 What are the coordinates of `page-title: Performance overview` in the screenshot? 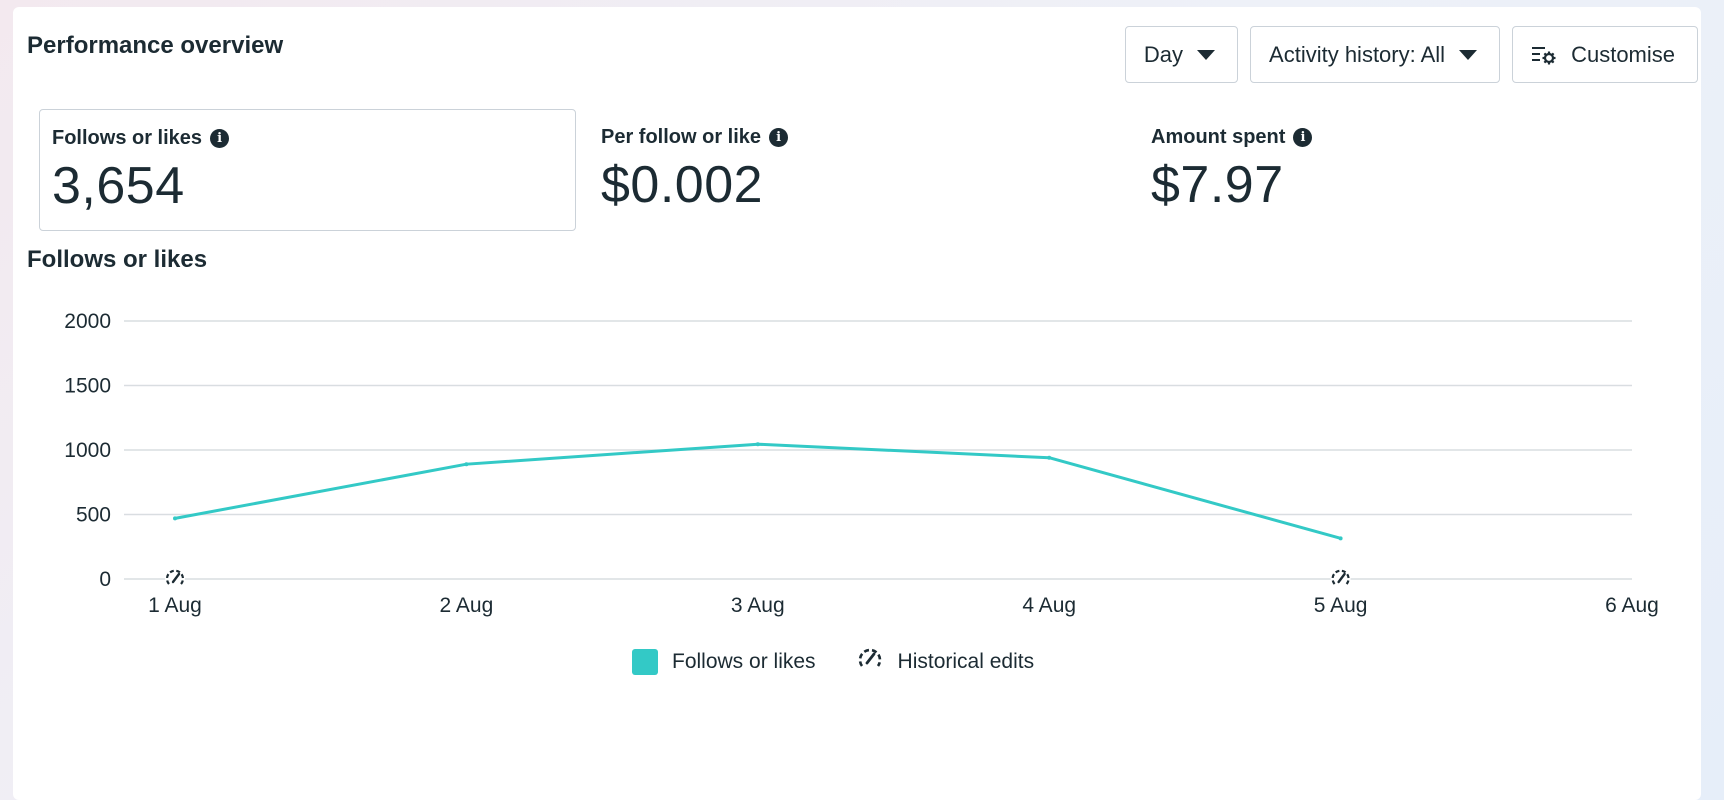 It's located at (155, 45).